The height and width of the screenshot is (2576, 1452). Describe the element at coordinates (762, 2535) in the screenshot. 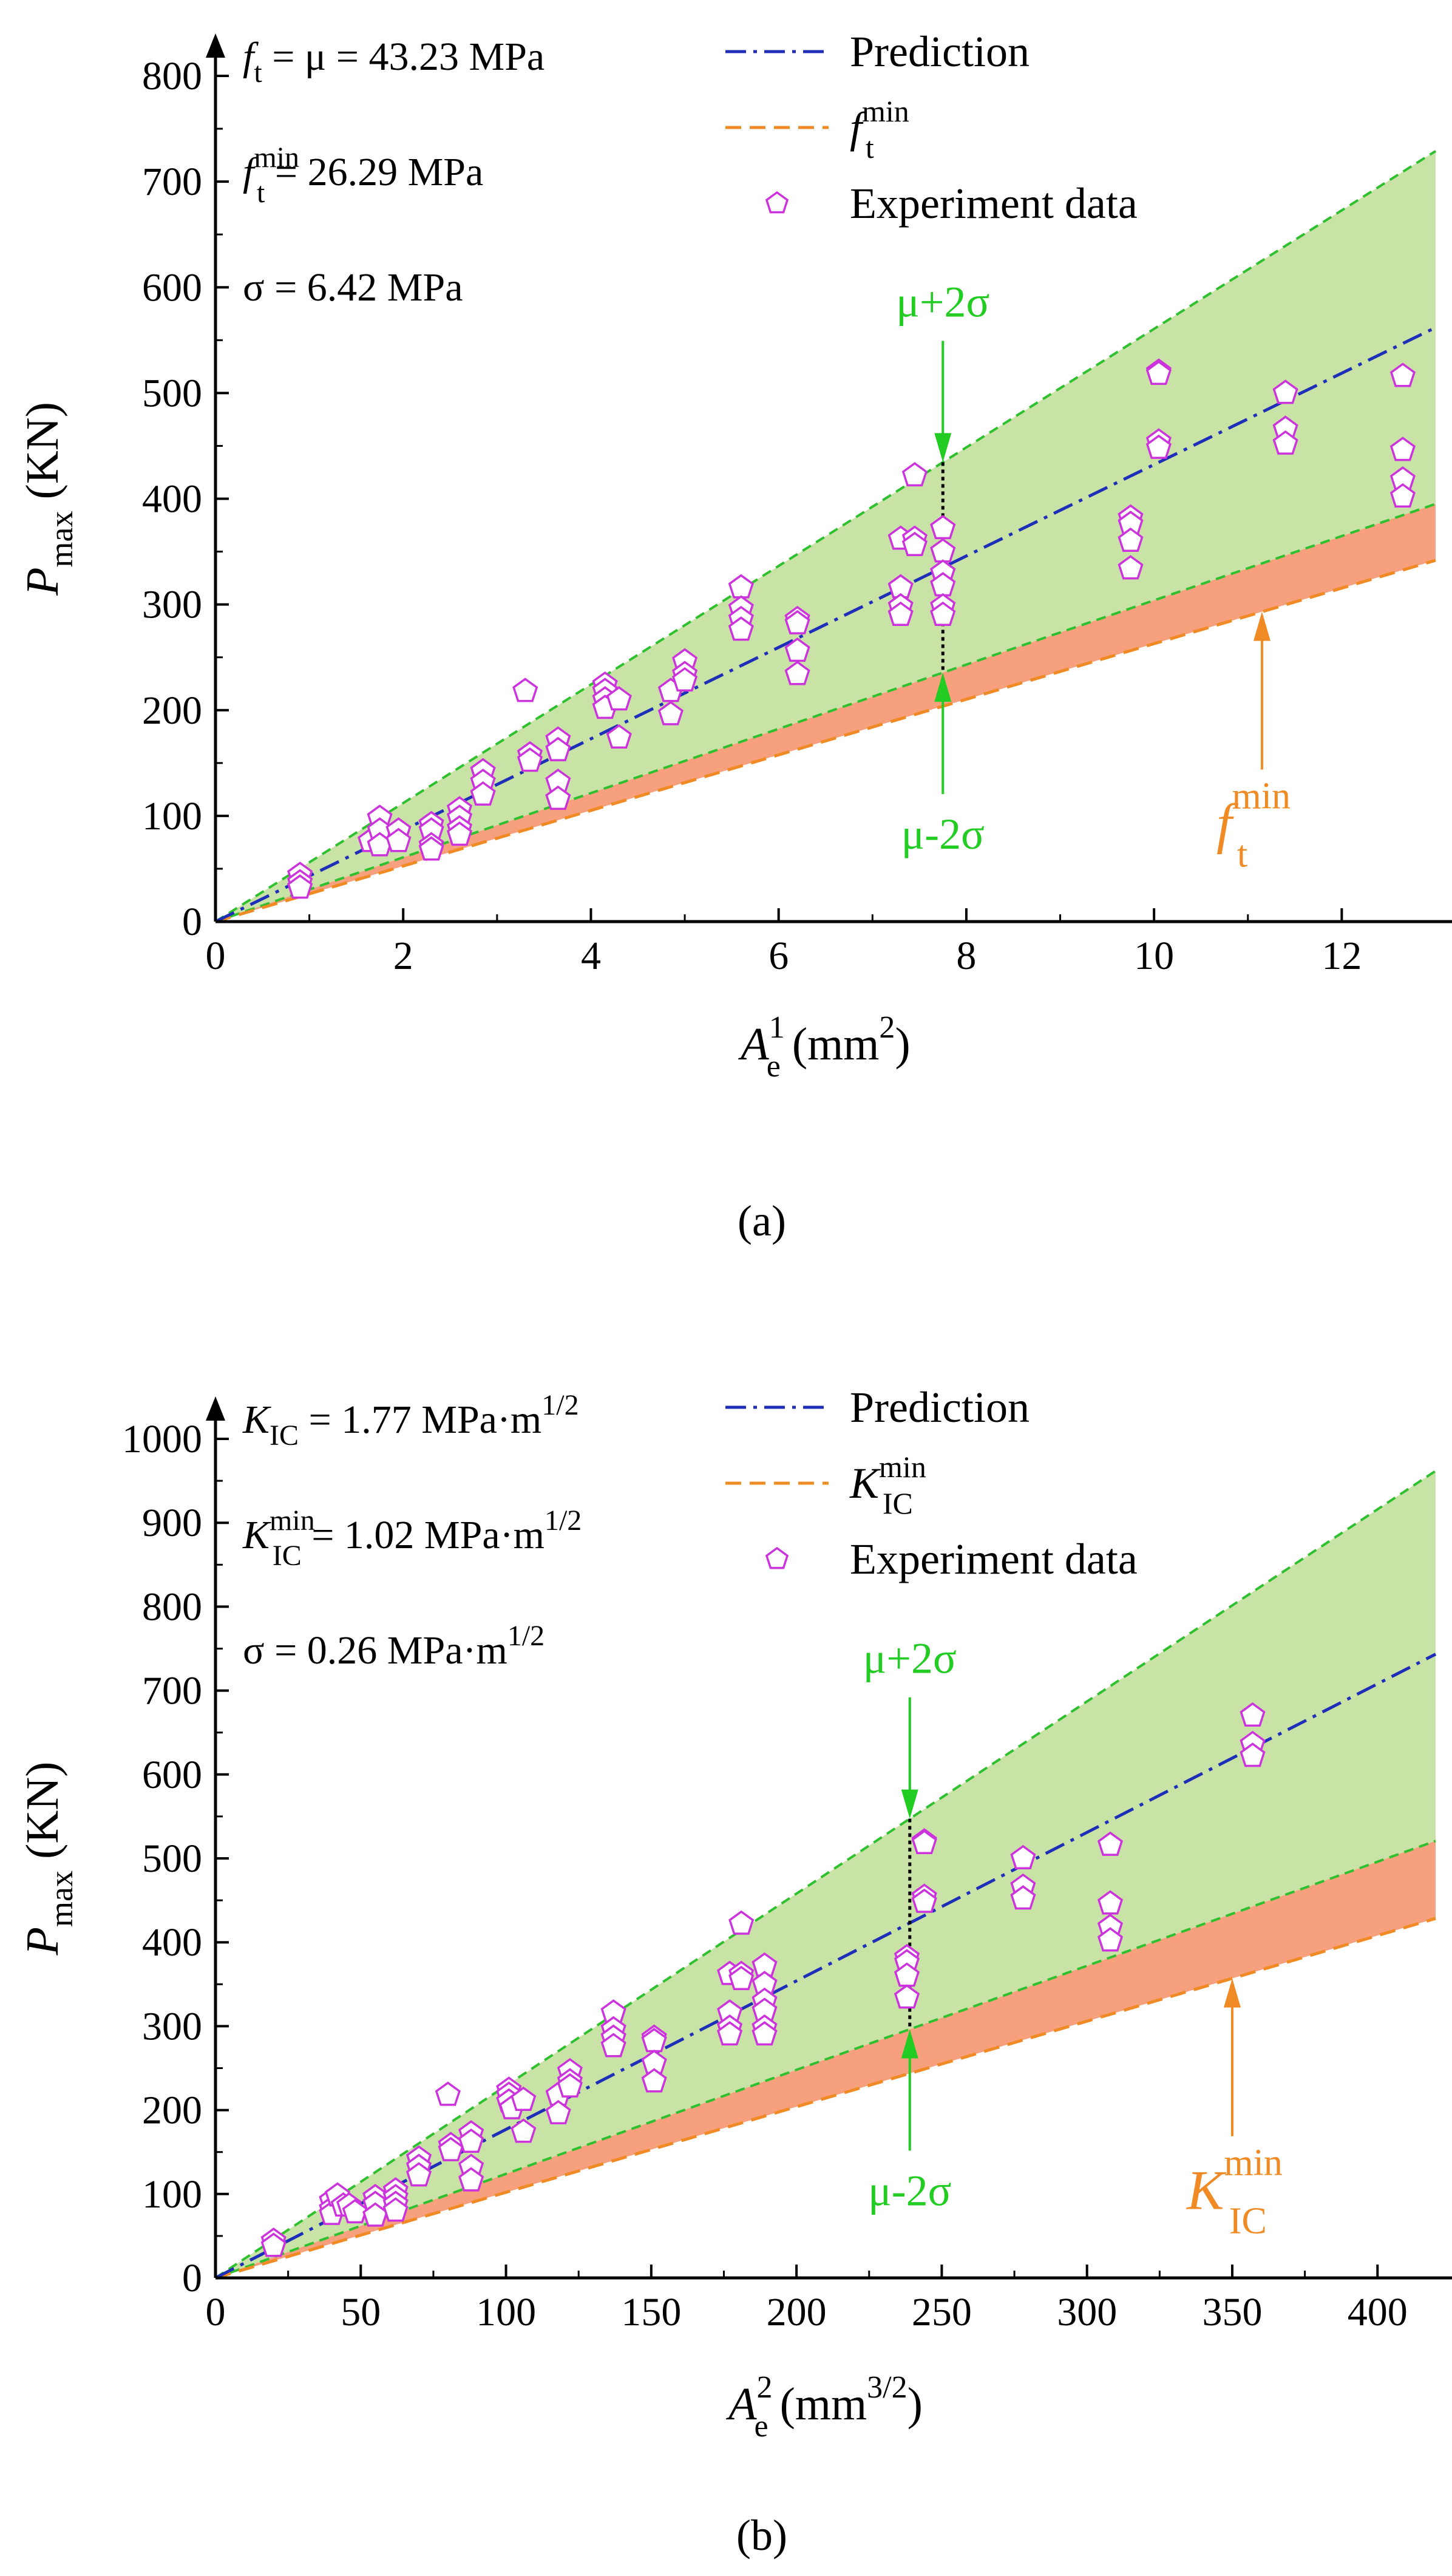

I see `panel-label: (b)` at that location.